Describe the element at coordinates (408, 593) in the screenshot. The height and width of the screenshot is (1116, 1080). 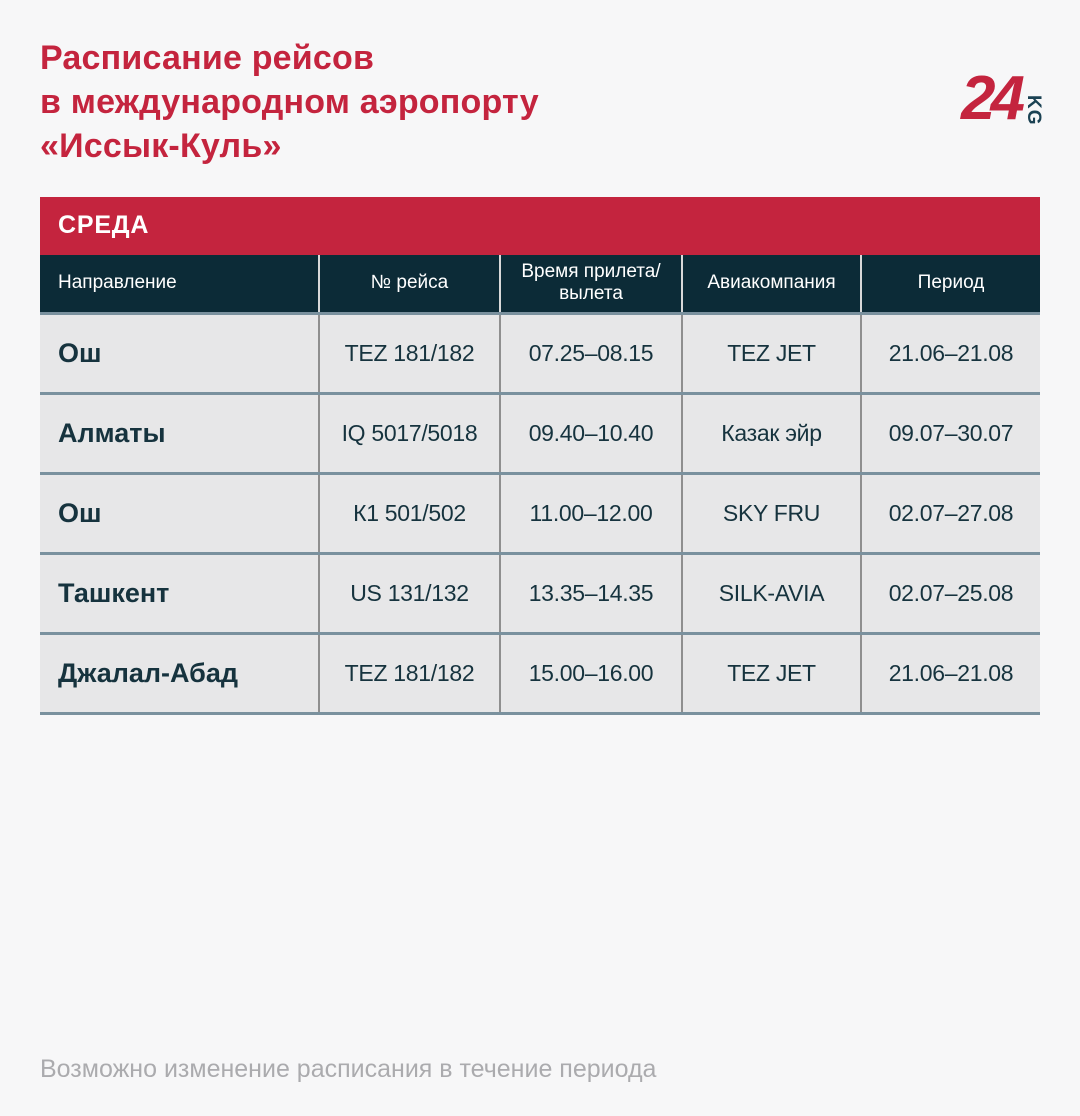
I see `cell-flight-number: US 131/132` at that location.